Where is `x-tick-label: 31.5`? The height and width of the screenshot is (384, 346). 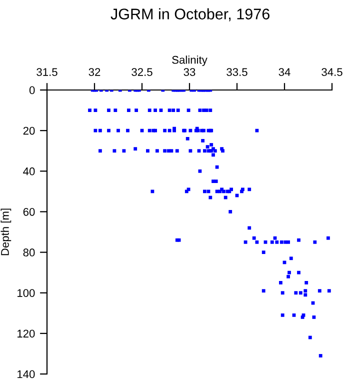
x-tick-label: 31.5 is located at coordinates (47, 72).